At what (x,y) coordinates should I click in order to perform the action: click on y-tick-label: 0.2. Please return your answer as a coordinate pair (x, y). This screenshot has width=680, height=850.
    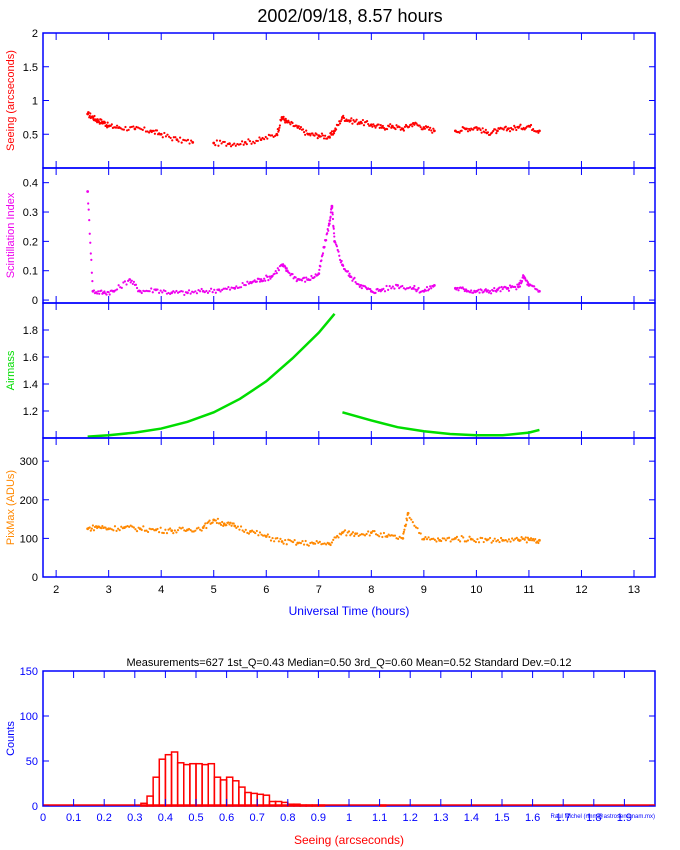
    Looking at the image, I should click on (30, 242).